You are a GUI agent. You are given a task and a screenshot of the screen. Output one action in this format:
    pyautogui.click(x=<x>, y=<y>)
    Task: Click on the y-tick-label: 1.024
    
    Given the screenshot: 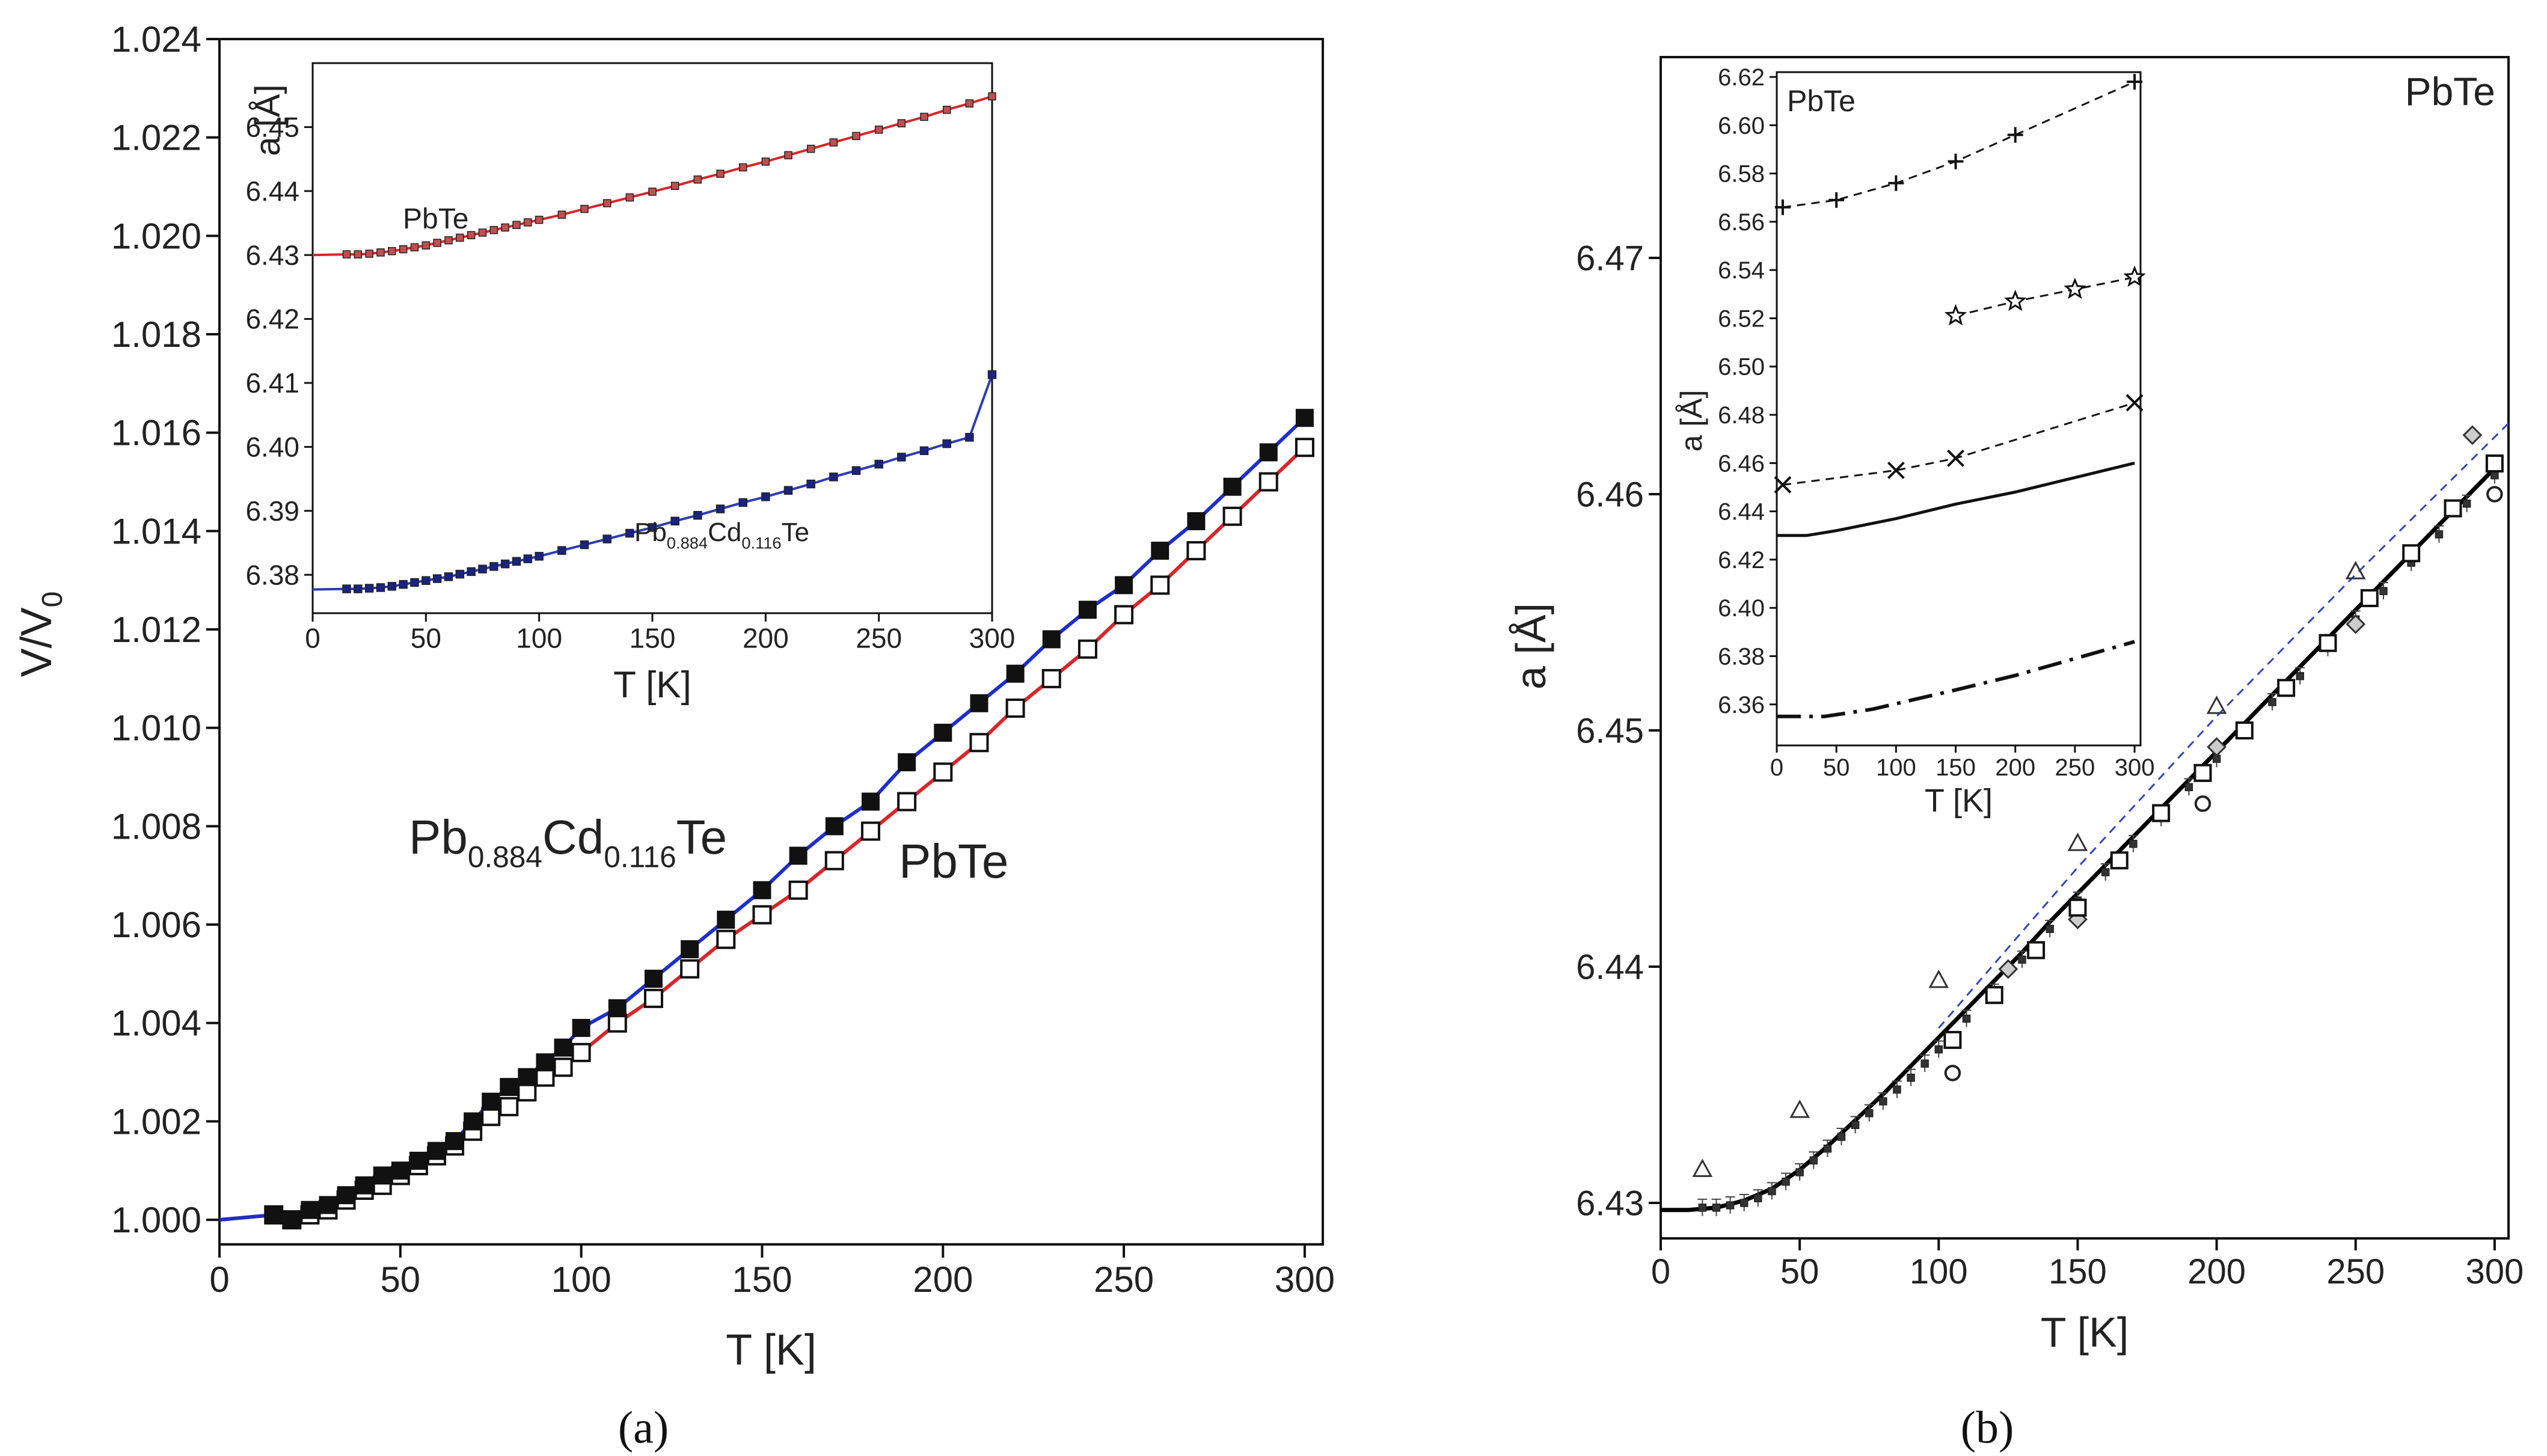 What is the action you would take?
    pyautogui.click(x=156, y=40)
    